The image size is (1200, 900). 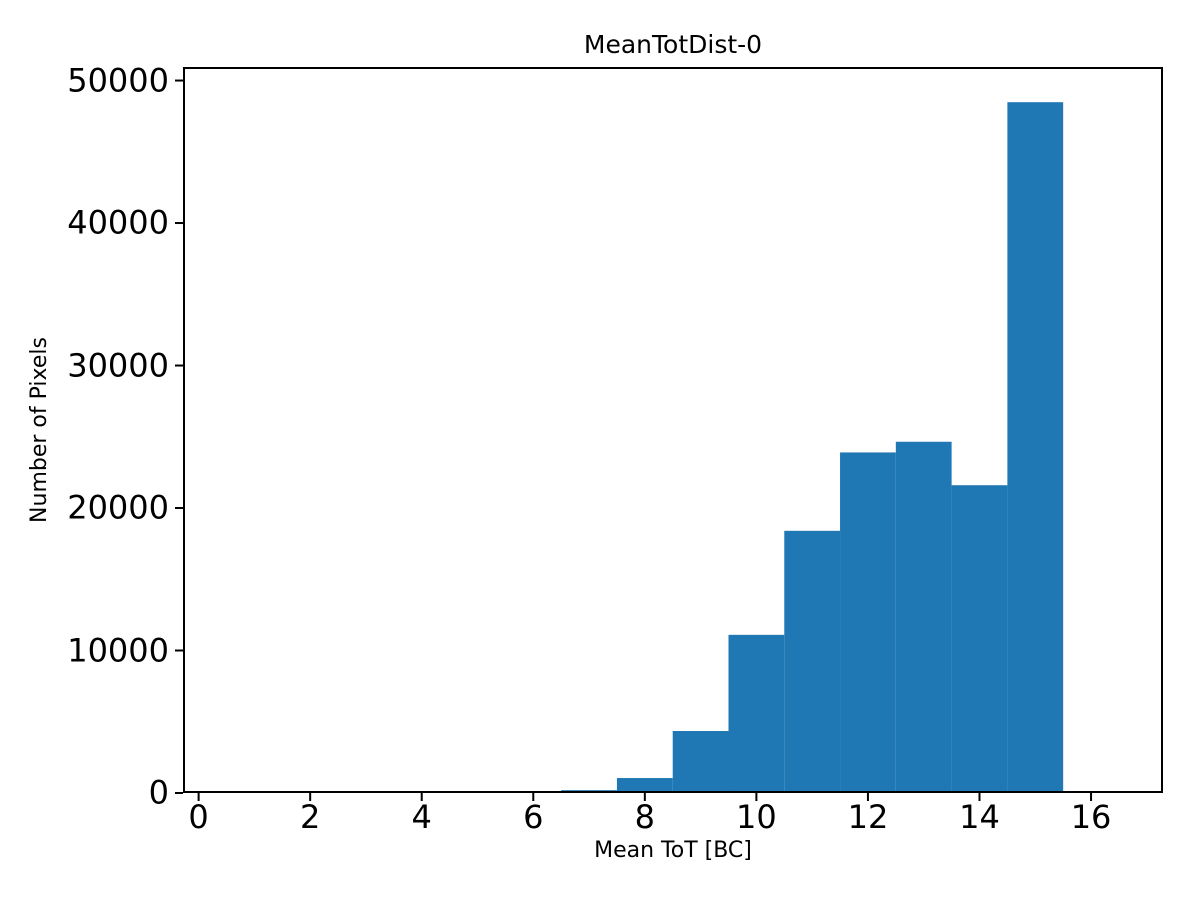 I want to click on y-tick-label: 30000, so click(x=118, y=364).